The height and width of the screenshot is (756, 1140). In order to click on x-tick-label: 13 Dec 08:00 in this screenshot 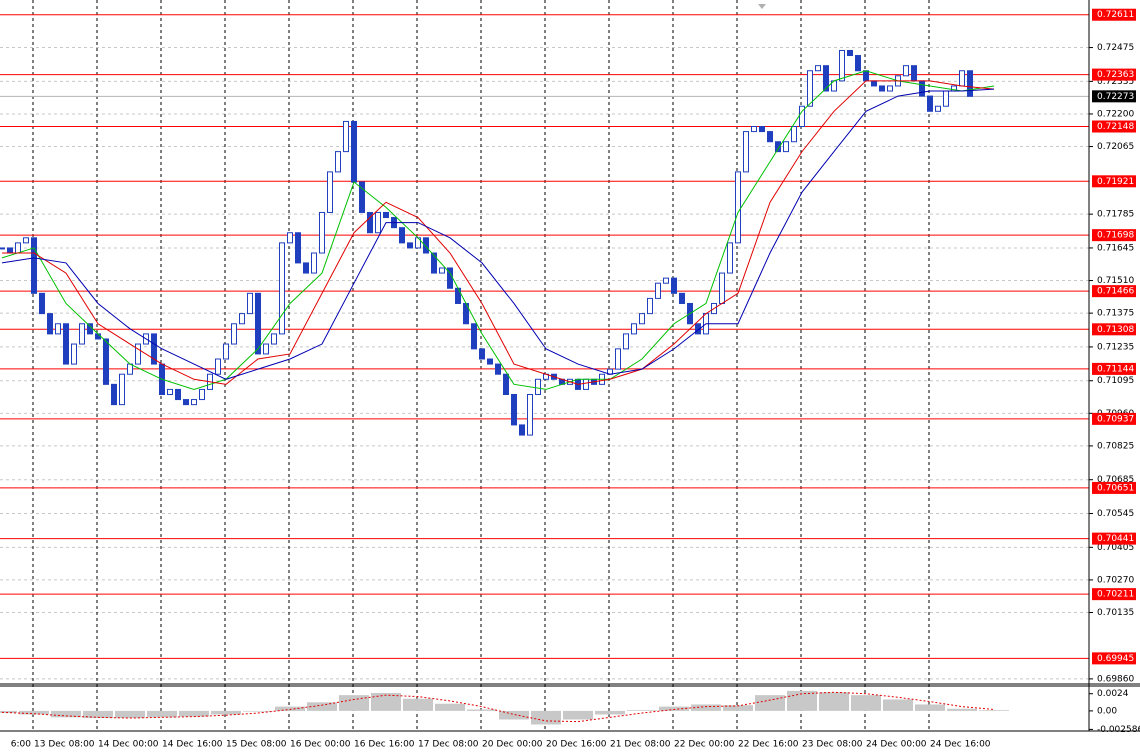, I will do `click(64, 745)`.